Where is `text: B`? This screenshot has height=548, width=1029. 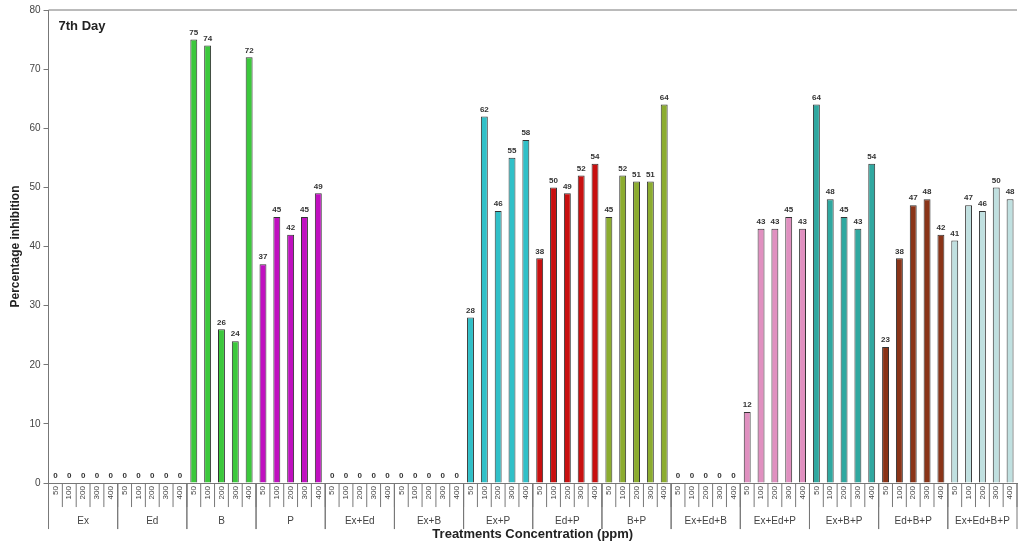 text: B is located at coordinates (222, 520).